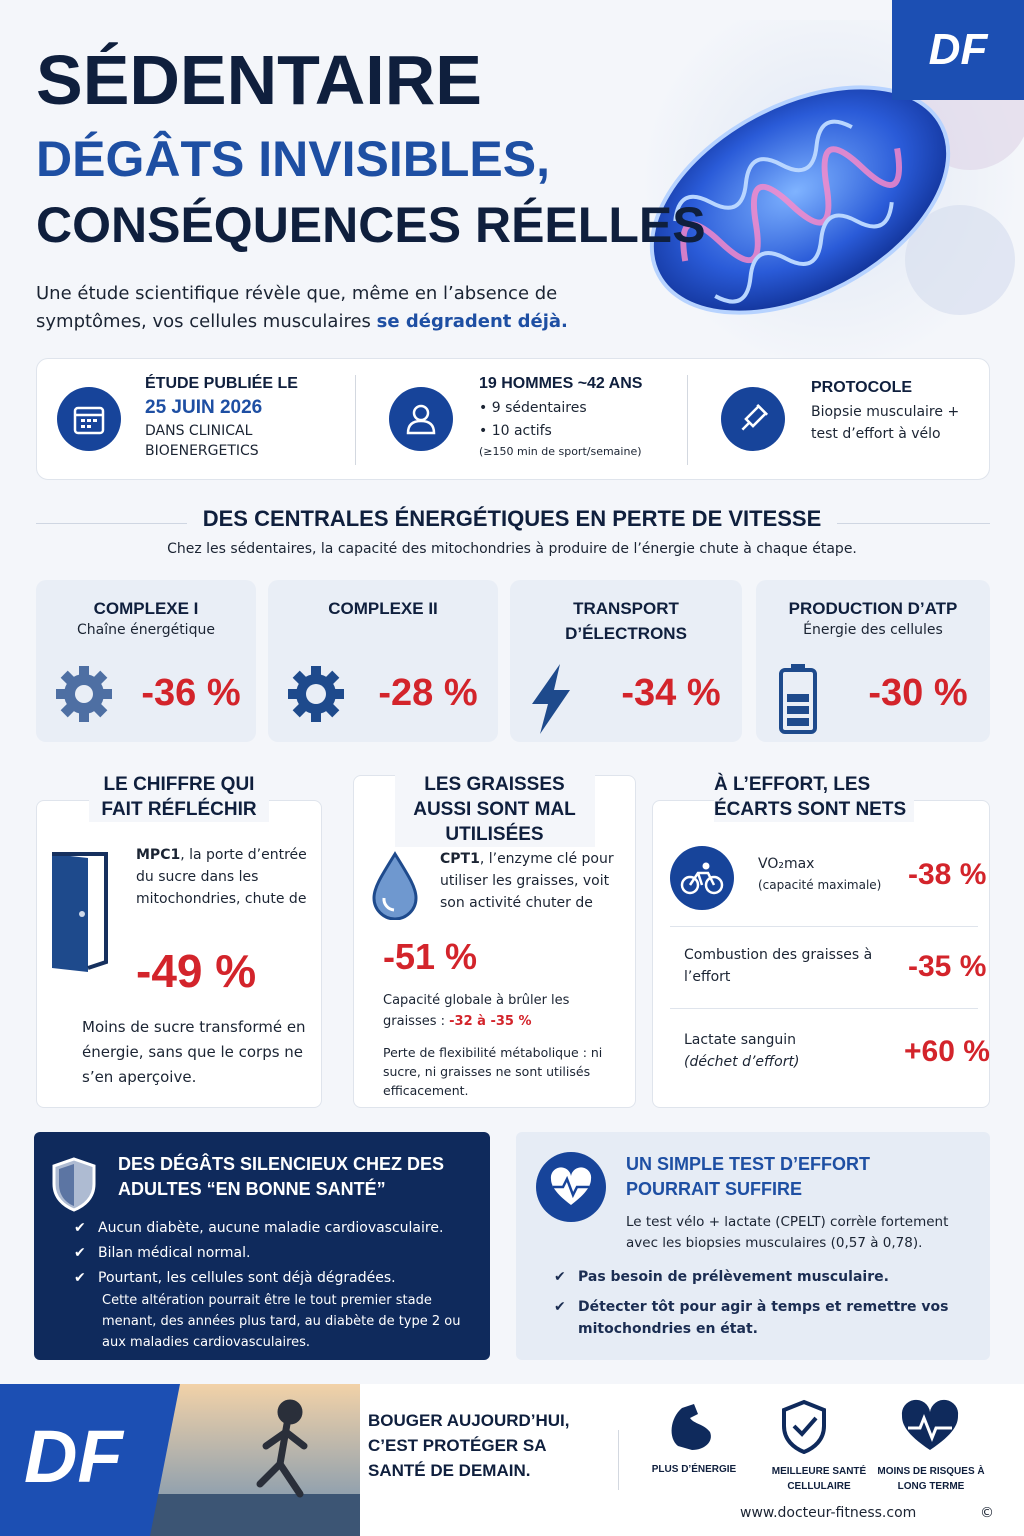 Image resolution: width=1024 pixels, height=1536 pixels. I want to click on fats-term: CPT1, so click(460, 859).